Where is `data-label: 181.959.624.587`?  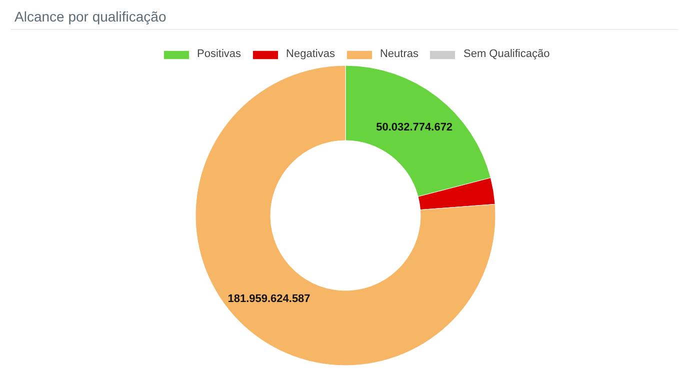
data-label: 181.959.624.587 is located at coordinates (269, 298).